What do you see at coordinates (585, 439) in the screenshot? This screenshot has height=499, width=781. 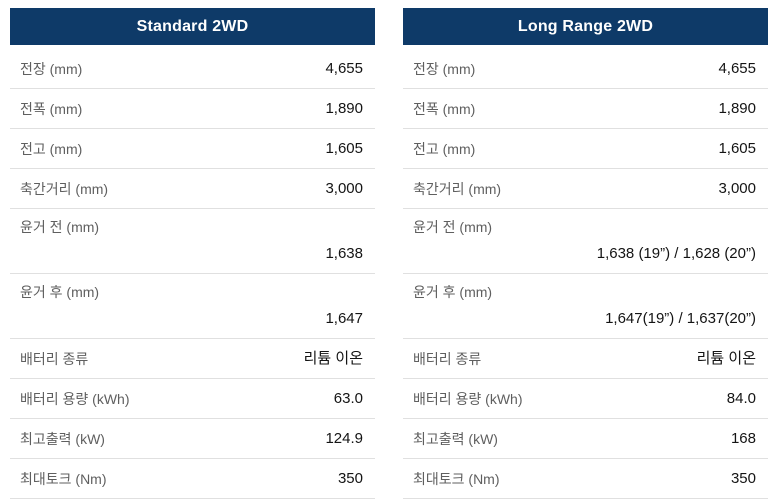 I see `table-row: 최고출력 (kW) 168` at bounding box center [585, 439].